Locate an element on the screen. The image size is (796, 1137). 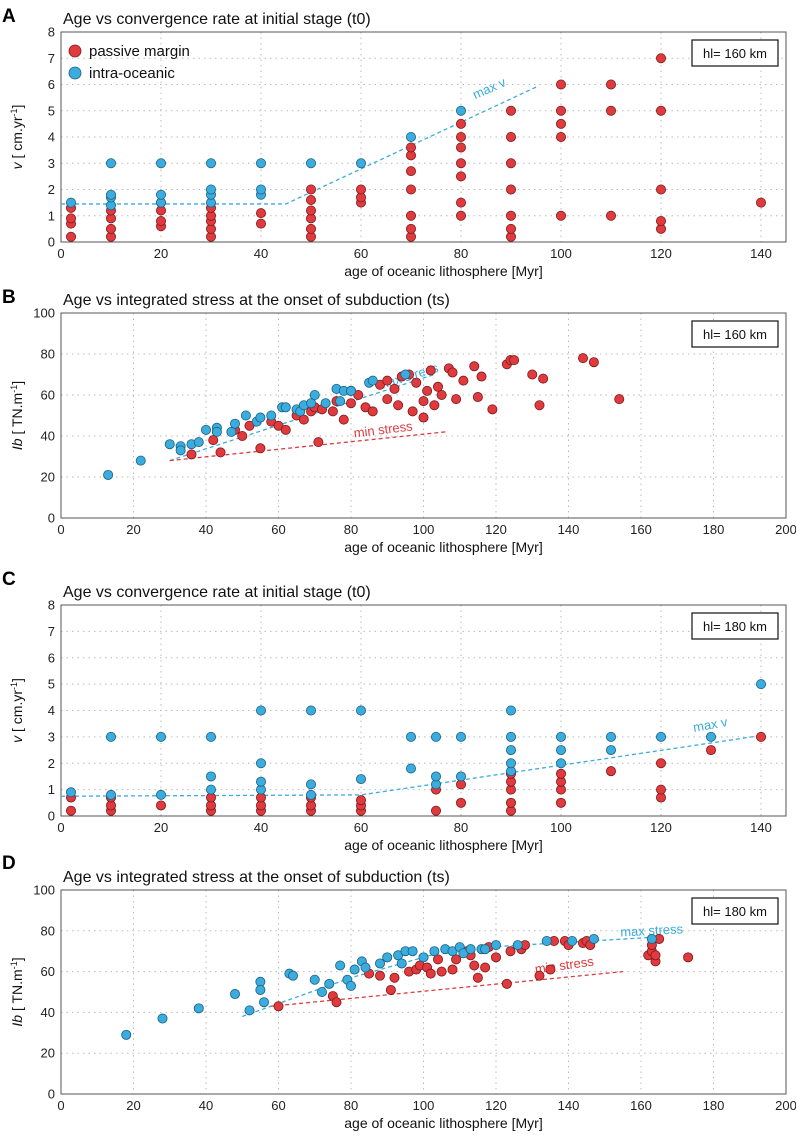
panel-c-points is located at coordinates (416, 747).